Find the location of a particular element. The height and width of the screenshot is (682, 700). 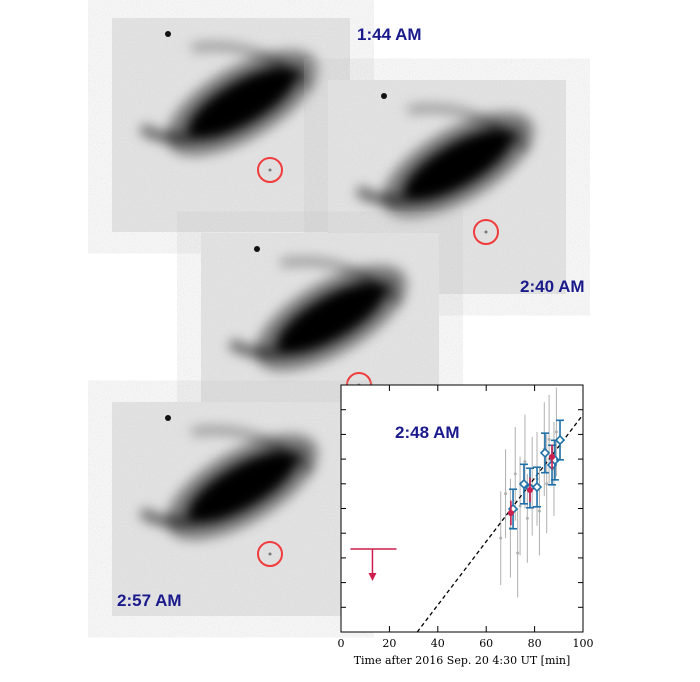

x-tick-label: 20 is located at coordinates (389, 643).